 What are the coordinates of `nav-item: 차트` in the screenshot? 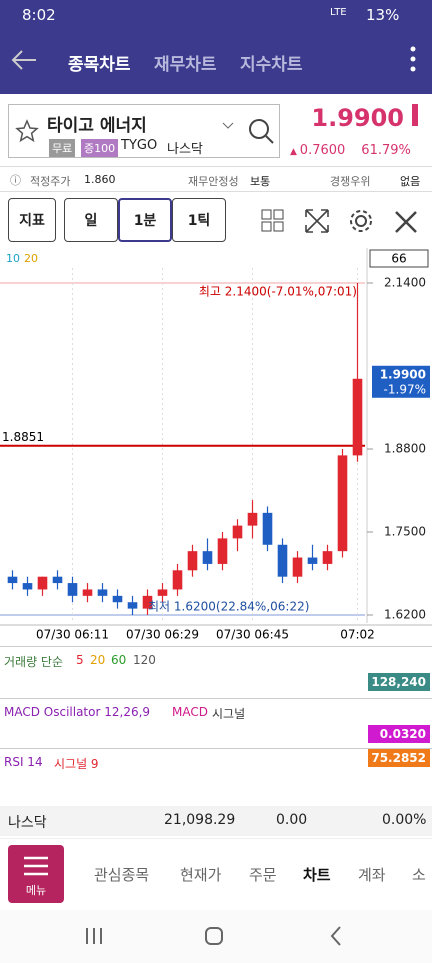 It's located at (317, 875).